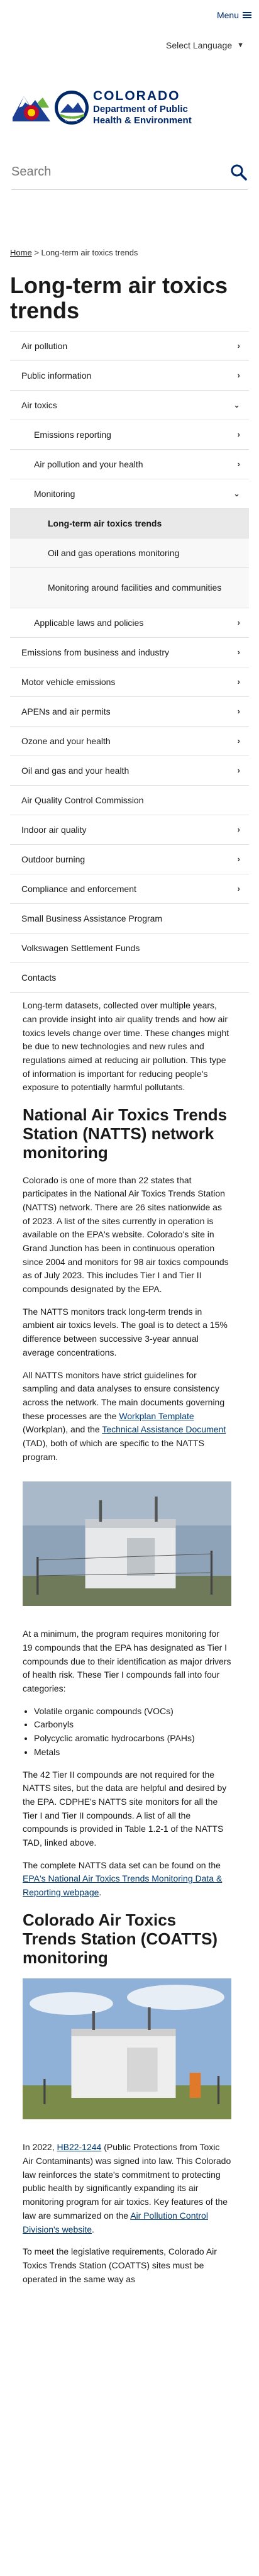 The image size is (259, 2576). I want to click on dept-name-line1: Department of Public, so click(140, 108).